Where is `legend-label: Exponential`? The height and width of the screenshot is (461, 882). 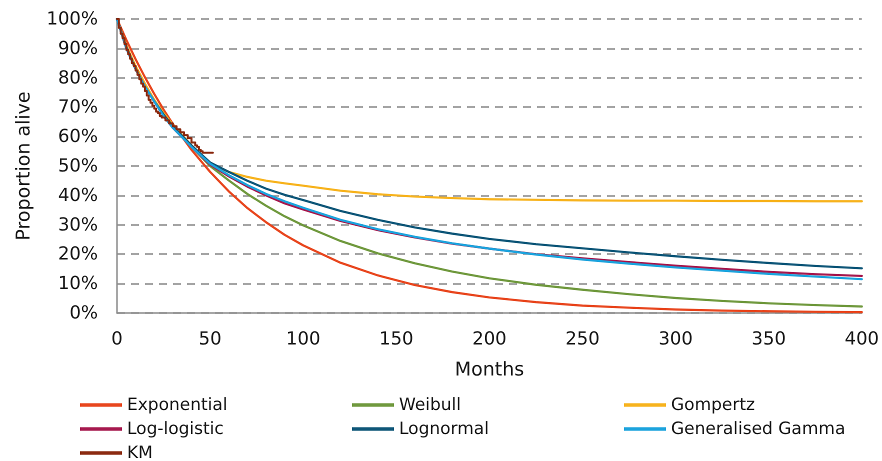 legend-label: Exponential is located at coordinates (177, 405).